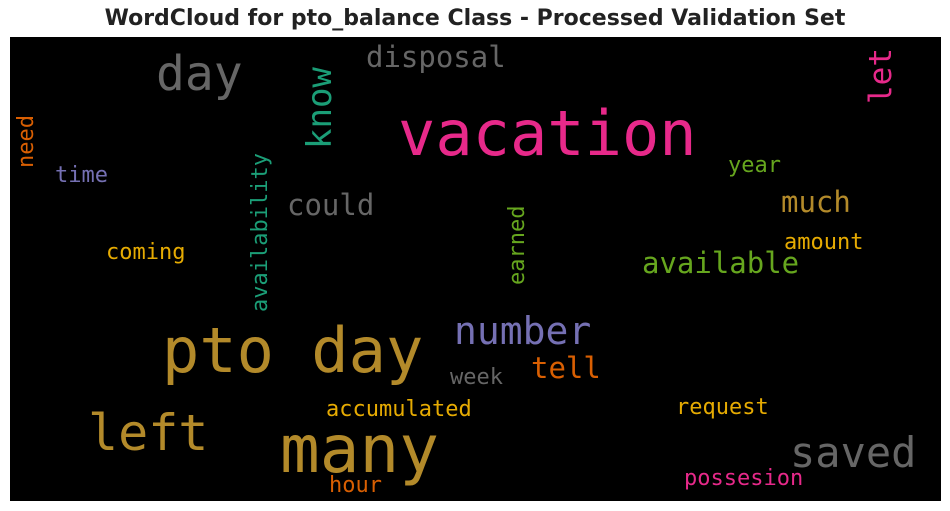 This screenshot has height=511, width=950. Describe the element at coordinates (476, 377) in the screenshot. I see `word-week: week` at that location.